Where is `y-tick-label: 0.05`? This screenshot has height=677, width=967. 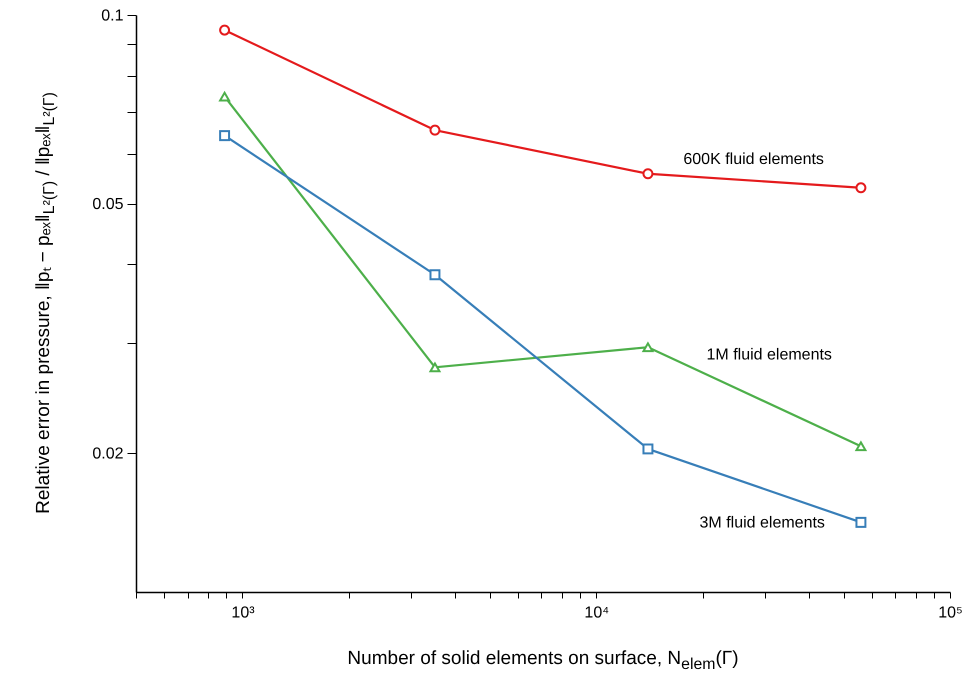
y-tick-label: 0.05 is located at coordinates (108, 205).